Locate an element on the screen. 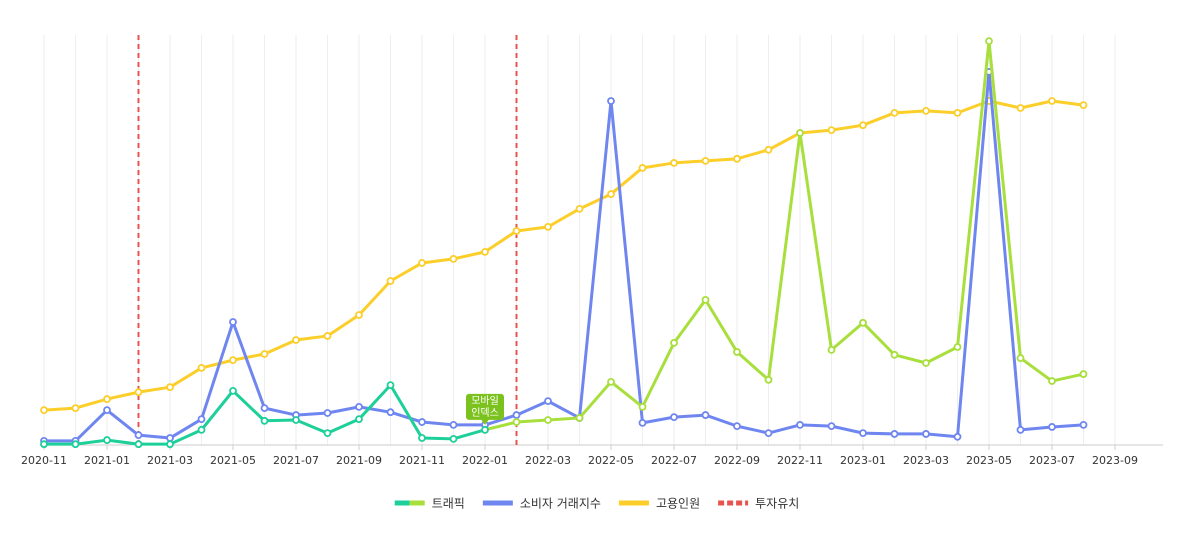 Image resolution: width=1194 pixels, height=533 pixels. x-tick-label: 2022-05 is located at coordinates (611, 460).